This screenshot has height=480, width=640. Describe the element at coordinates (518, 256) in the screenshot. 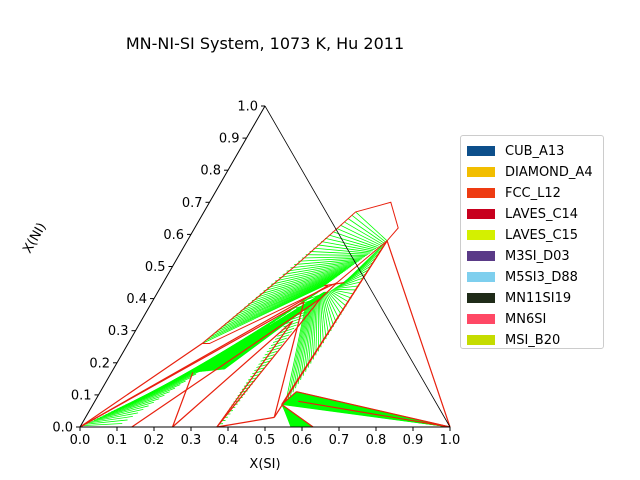

I see `legend-item: M3SI_D03` at that location.